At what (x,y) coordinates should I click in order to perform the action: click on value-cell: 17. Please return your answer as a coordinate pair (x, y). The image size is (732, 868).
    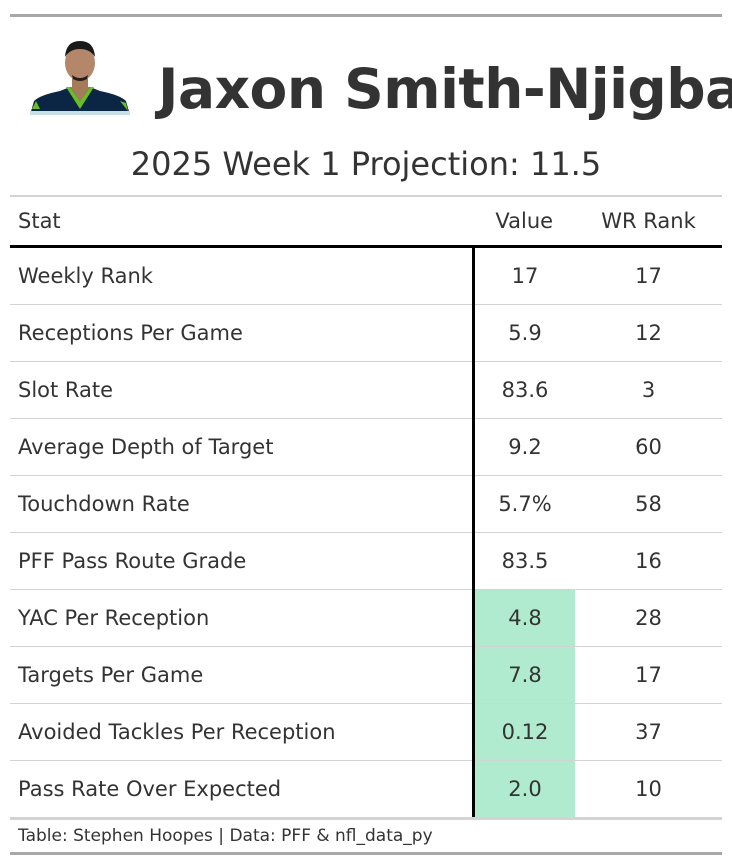
    Looking at the image, I should click on (523, 275).